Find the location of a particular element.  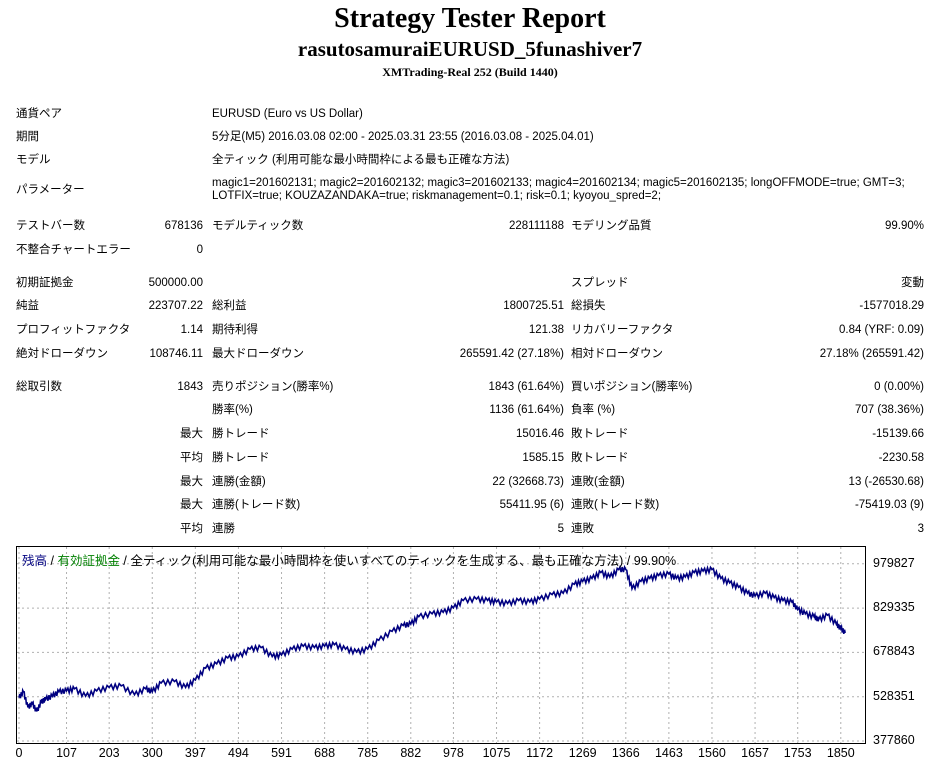

y-tick-label: 979827 is located at coordinates (894, 562).